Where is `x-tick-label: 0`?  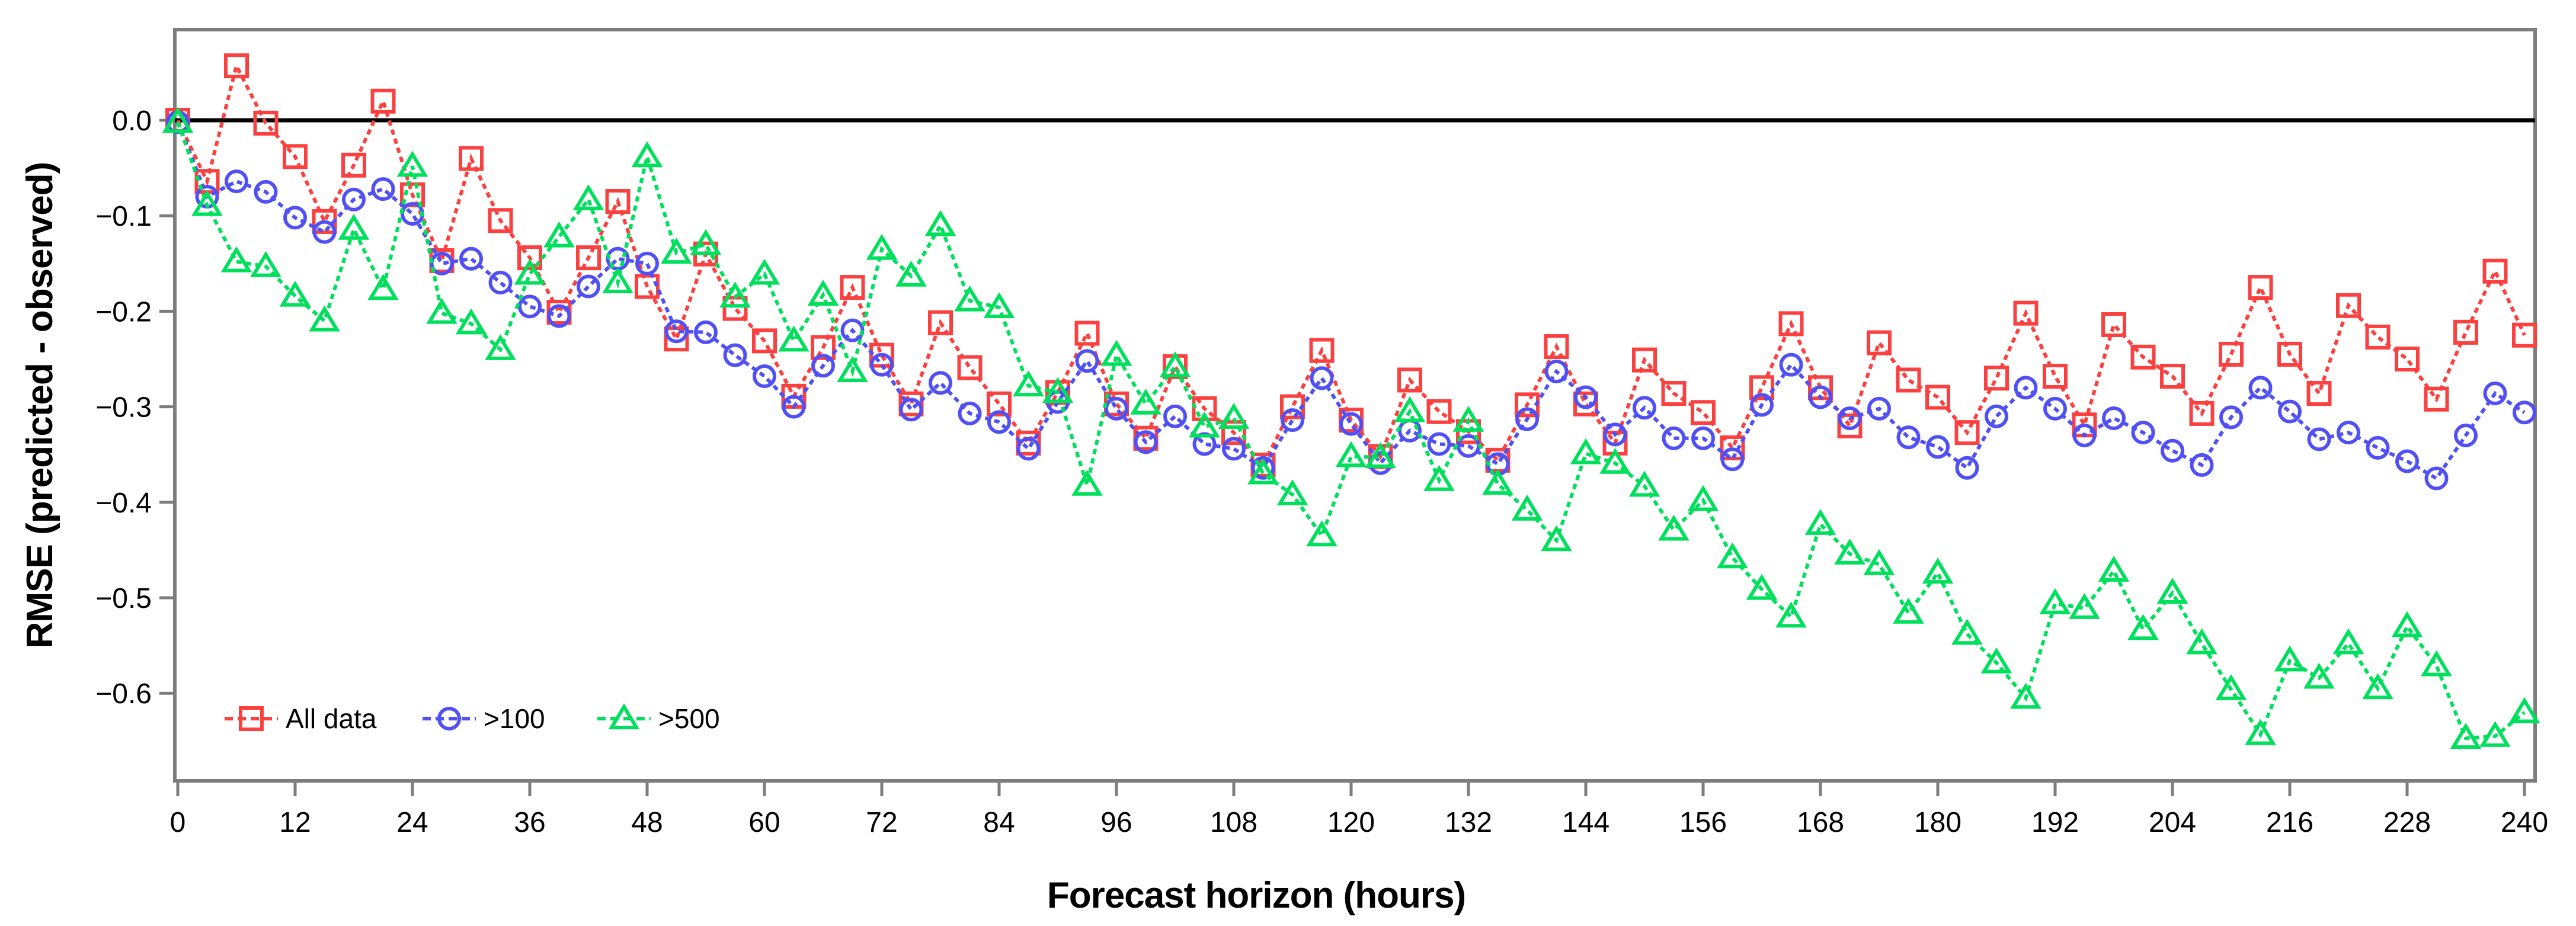
x-tick-label: 0 is located at coordinates (178, 823).